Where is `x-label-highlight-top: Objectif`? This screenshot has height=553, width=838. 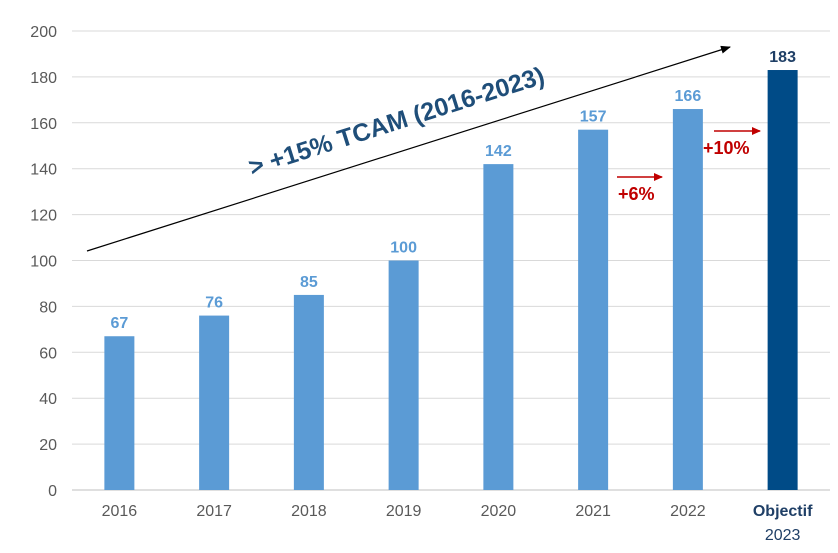
x-label-highlight-top: Objectif is located at coordinates (783, 511).